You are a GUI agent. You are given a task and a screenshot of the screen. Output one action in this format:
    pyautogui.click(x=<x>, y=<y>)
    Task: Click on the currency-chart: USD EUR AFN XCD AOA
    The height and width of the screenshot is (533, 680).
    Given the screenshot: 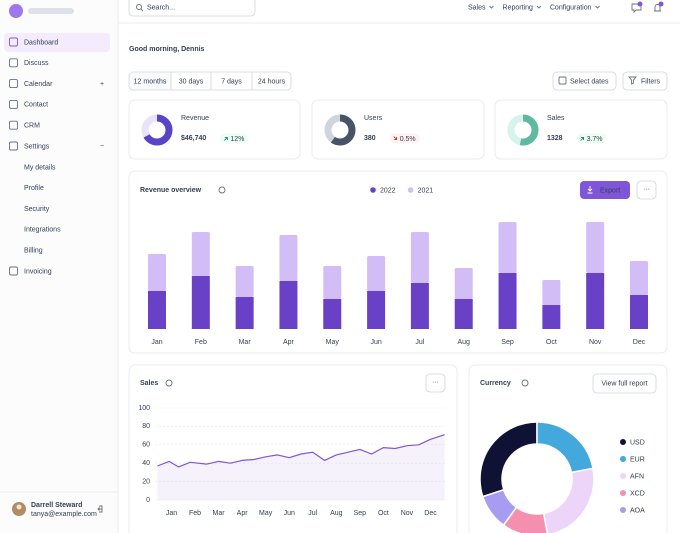 What is the action you would take?
    pyautogui.click(x=562, y=477)
    